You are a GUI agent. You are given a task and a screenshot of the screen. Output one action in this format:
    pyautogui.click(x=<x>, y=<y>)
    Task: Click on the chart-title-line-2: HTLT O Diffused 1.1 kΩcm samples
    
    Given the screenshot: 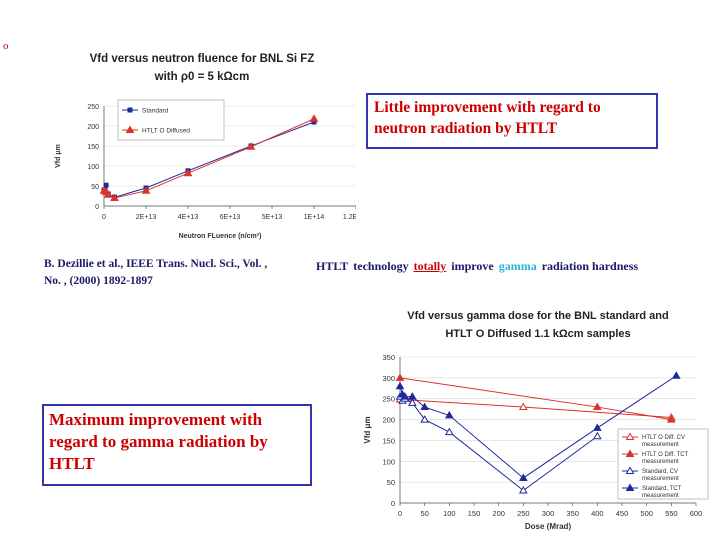 What is the action you would take?
    pyautogui.click(x=537, y=334)
    